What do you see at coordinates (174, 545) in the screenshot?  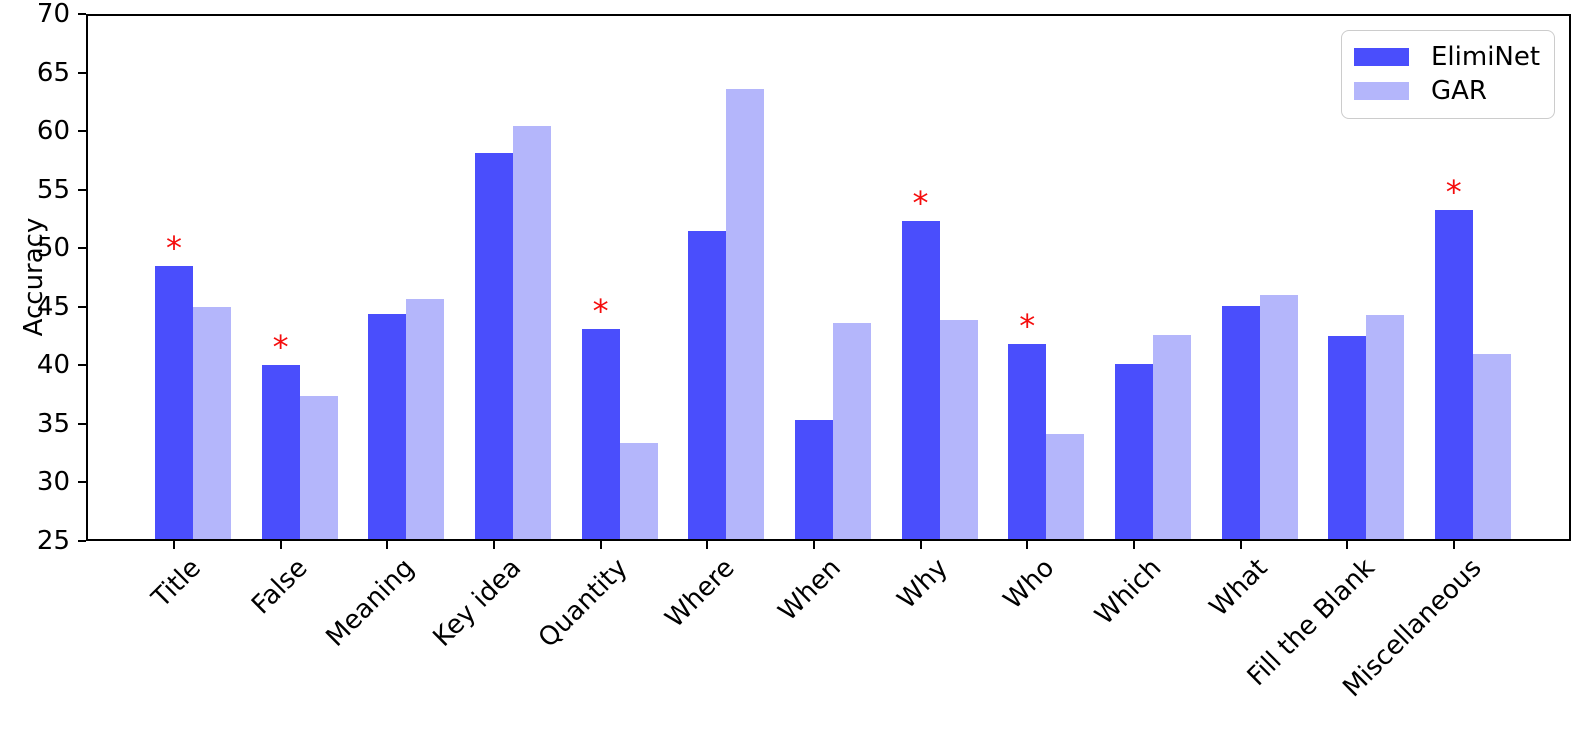 I see `x-tick-mark-title` at bounding box center [174, 545].